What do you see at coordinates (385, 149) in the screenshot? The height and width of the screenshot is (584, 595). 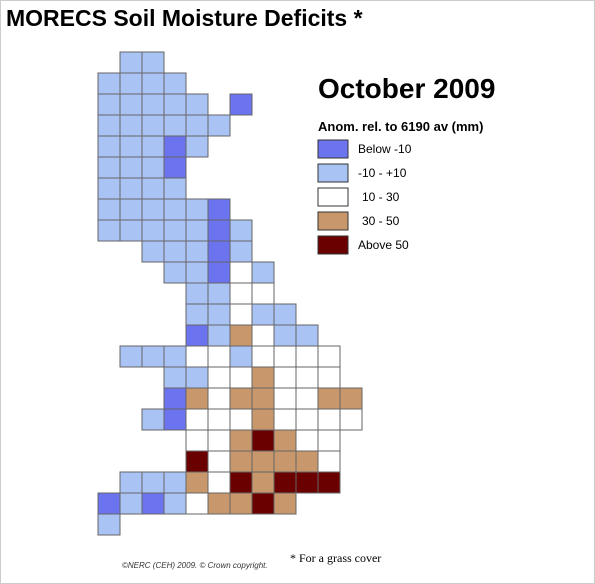 I see `legend-label: Below -10` at bounding box center [385, 149].